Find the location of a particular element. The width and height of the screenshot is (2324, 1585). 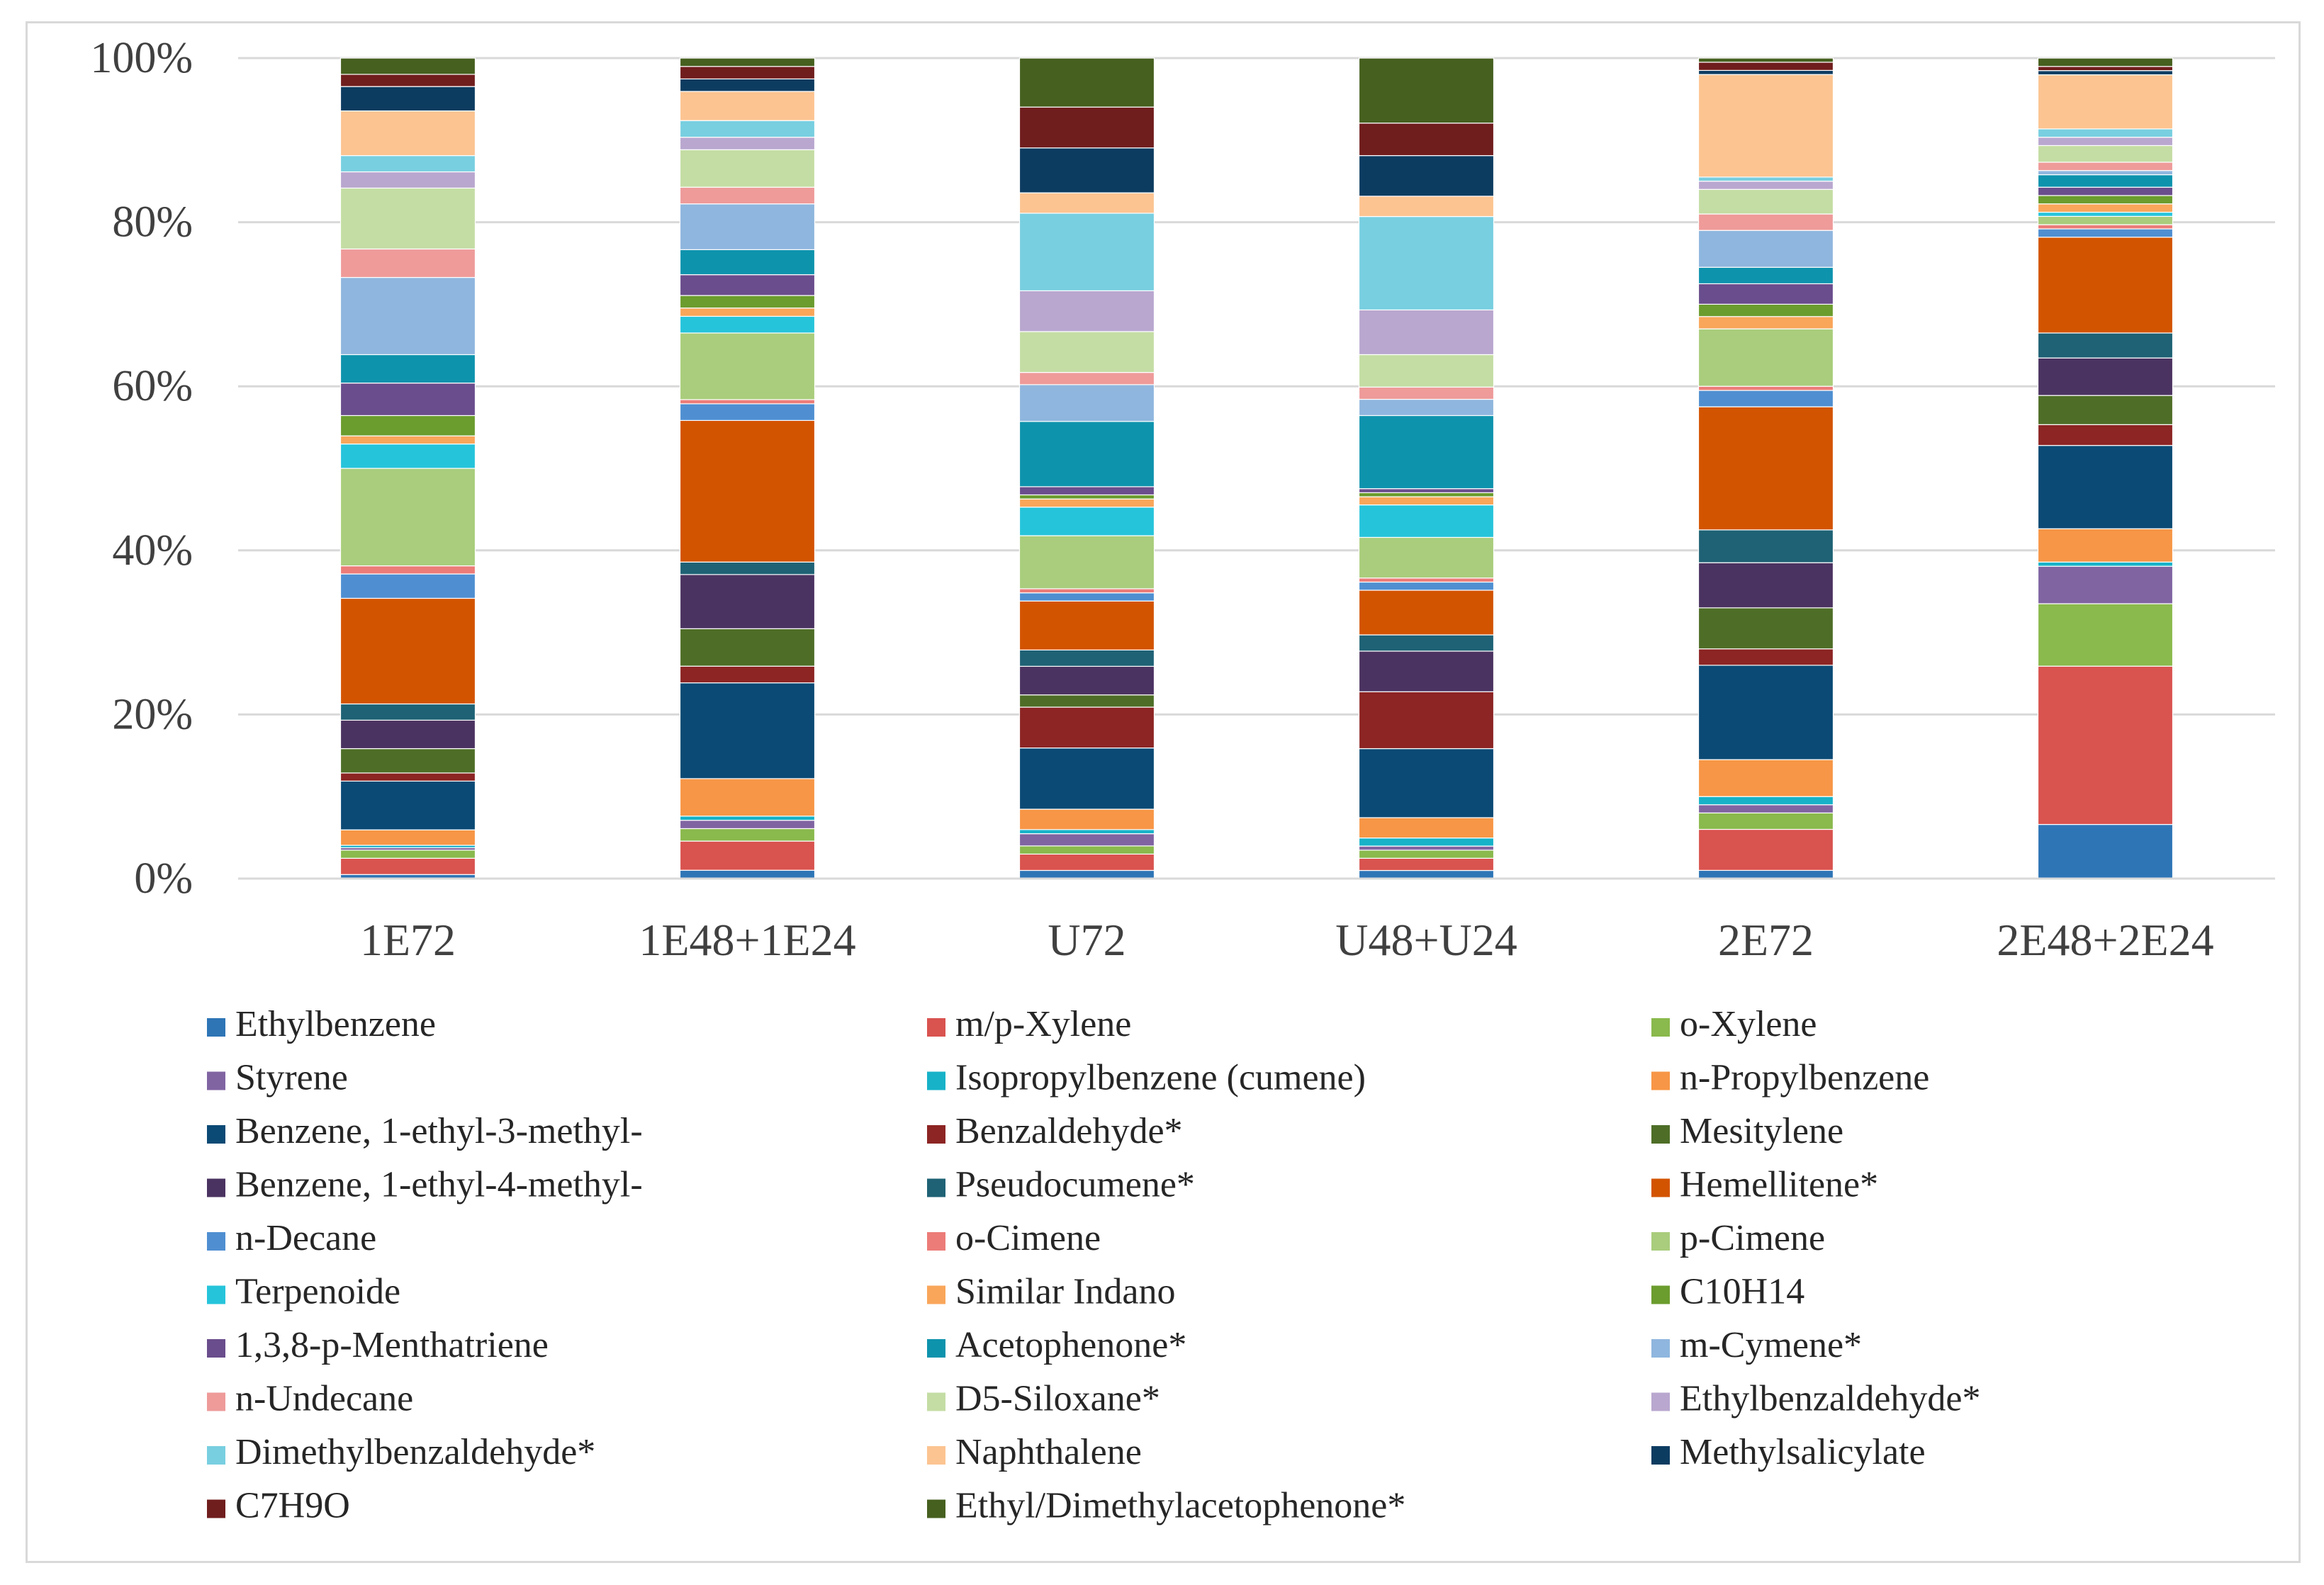

x-tick-label: 1E72 is located at coordinates (408, 940).